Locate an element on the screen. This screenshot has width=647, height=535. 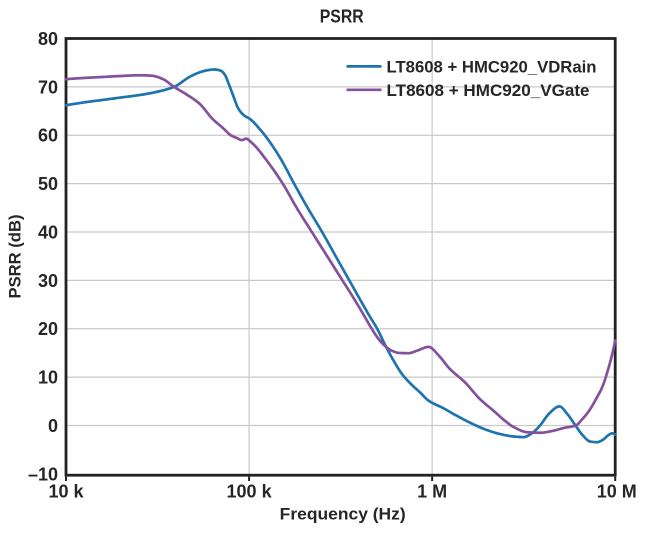
svg-text: LT8608 + HMC920_VGate is located at coordinates (488, 90).